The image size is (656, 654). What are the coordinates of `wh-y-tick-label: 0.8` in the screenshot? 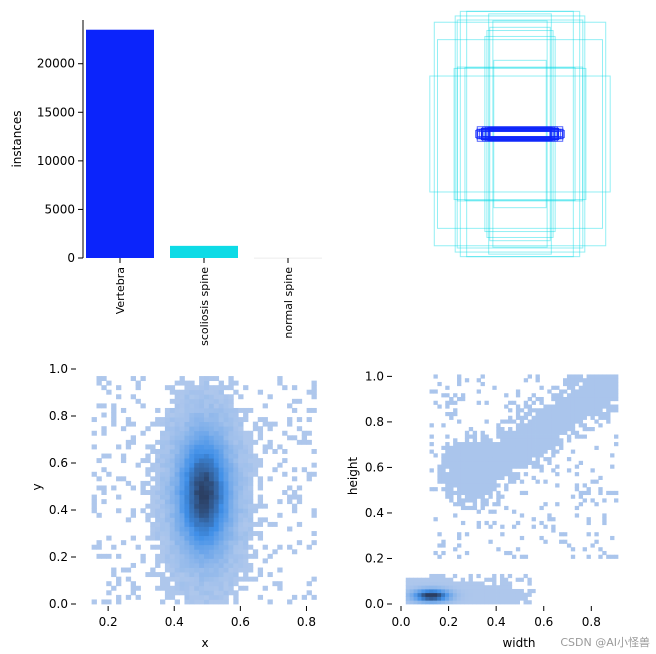 It's located at (374, 422).